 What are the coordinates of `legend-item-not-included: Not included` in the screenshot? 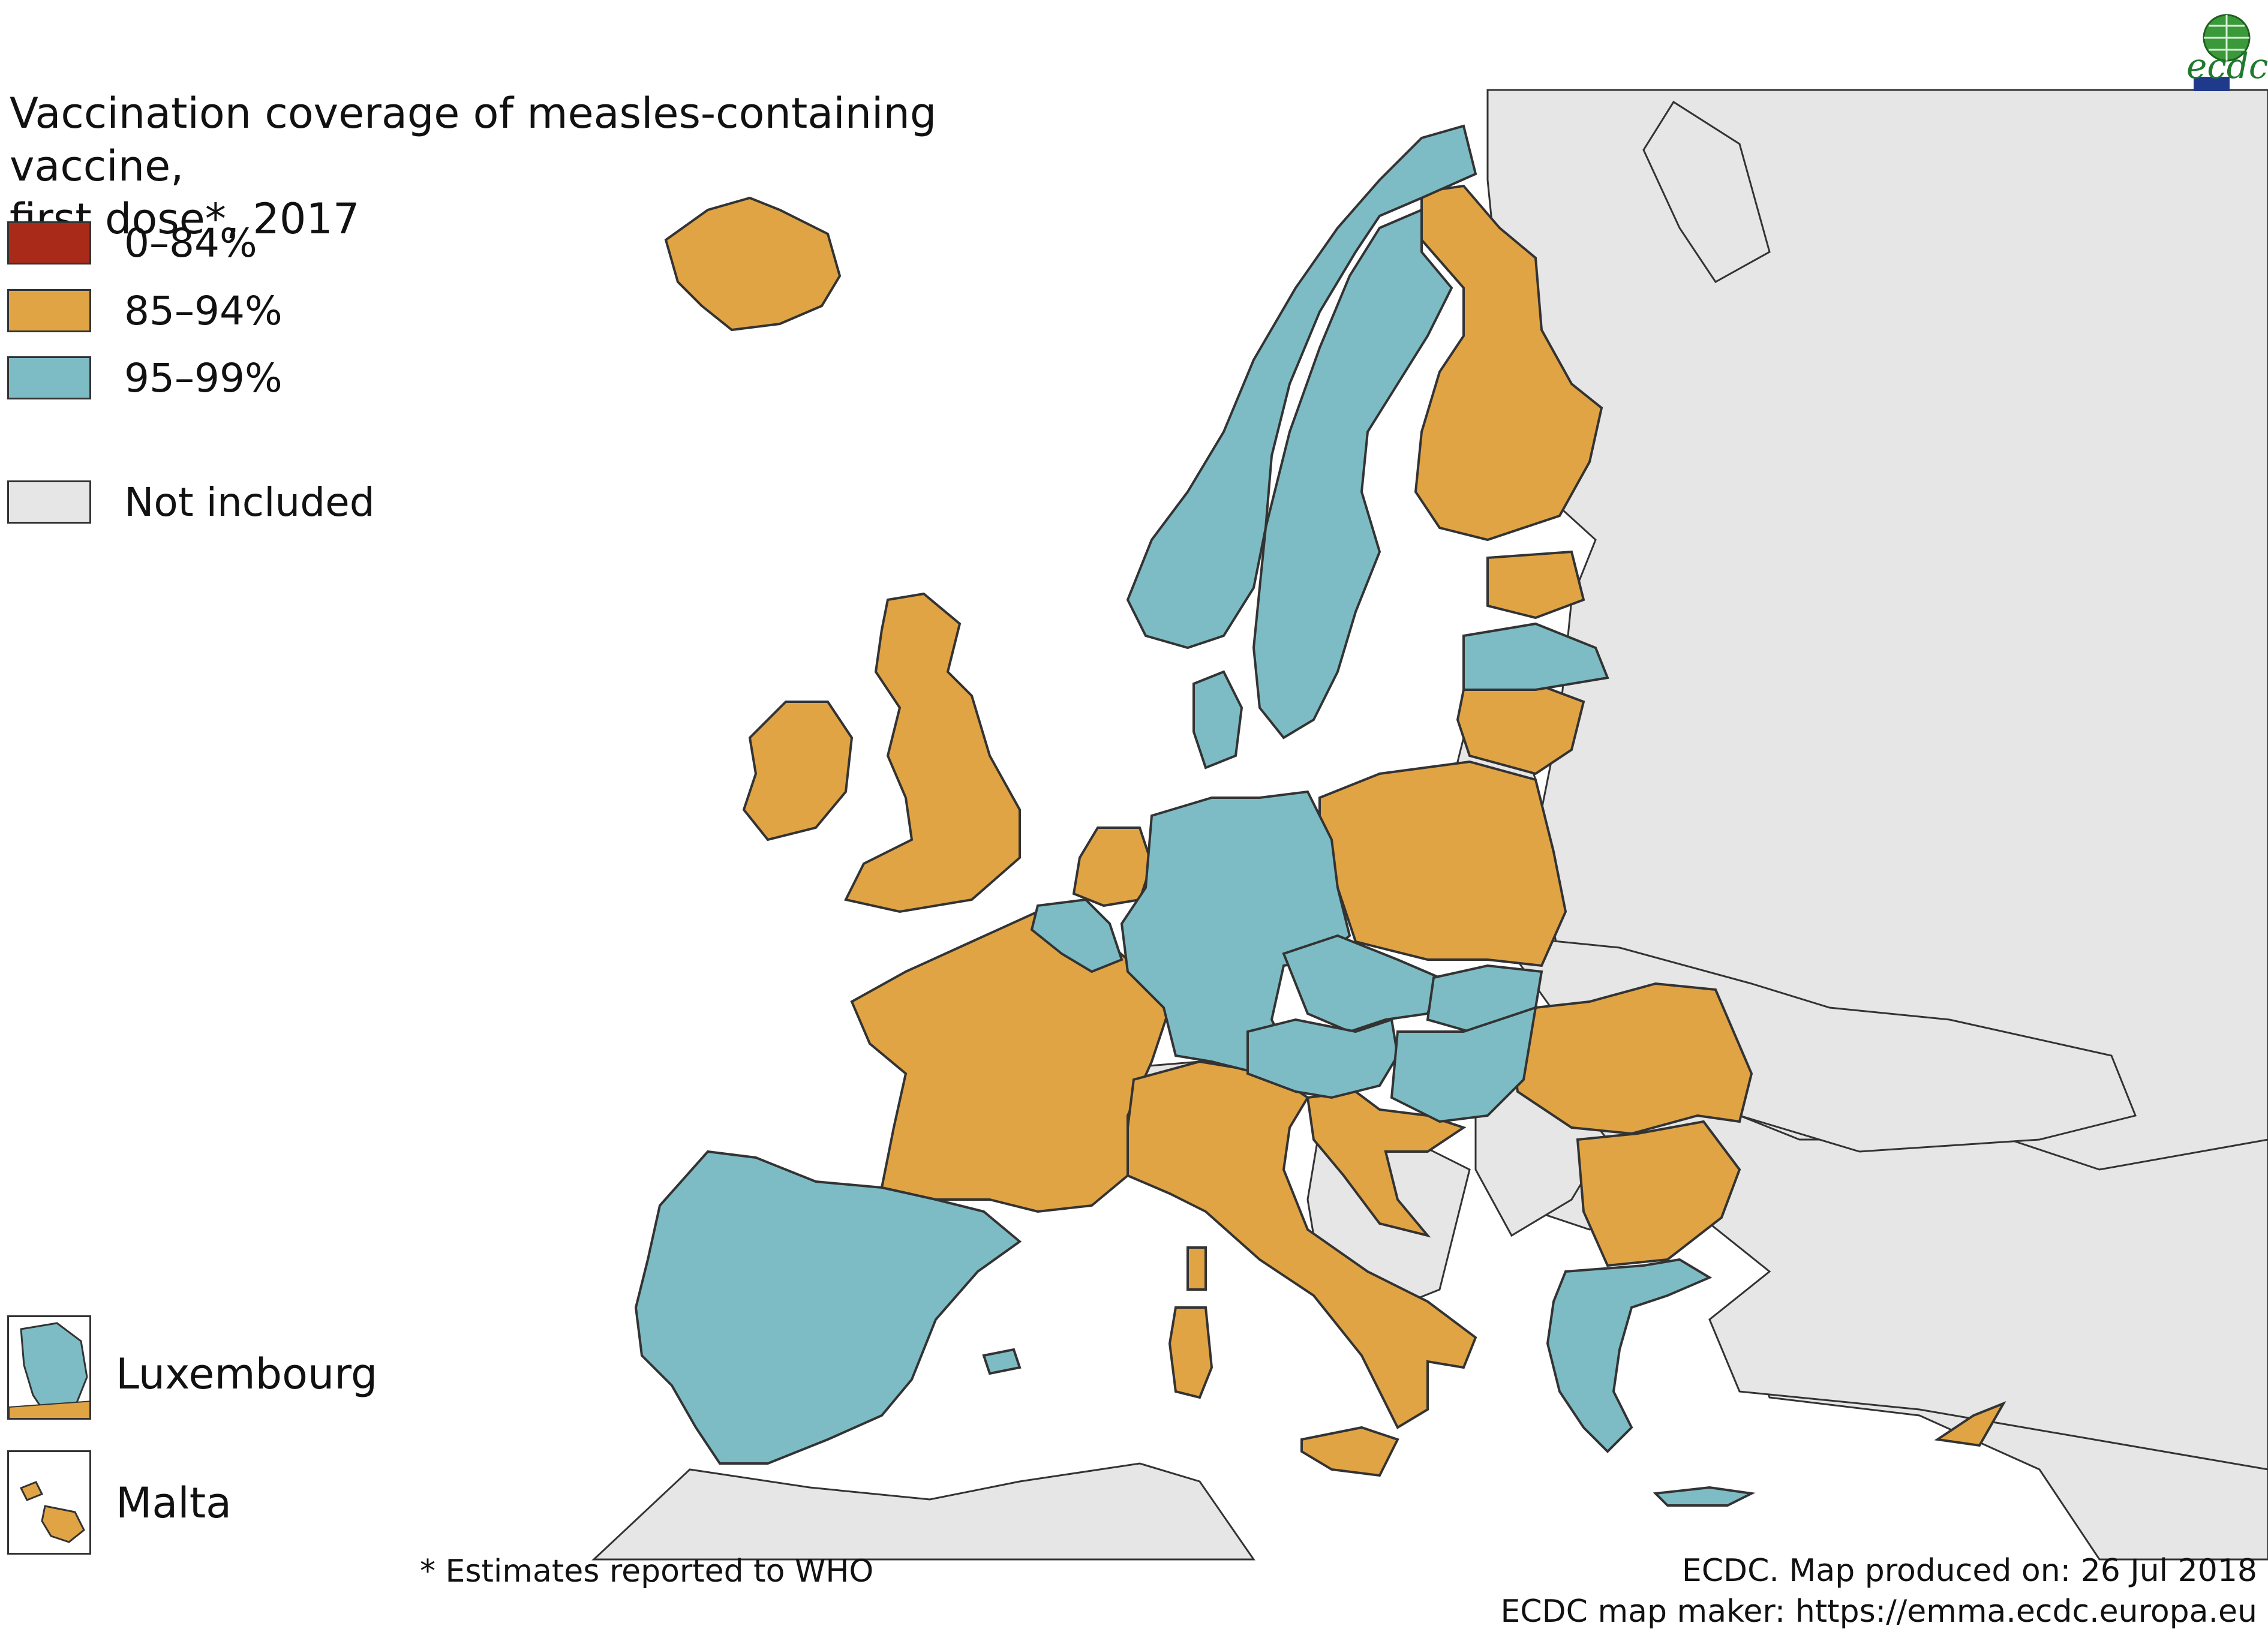 It's located at (191, 502).